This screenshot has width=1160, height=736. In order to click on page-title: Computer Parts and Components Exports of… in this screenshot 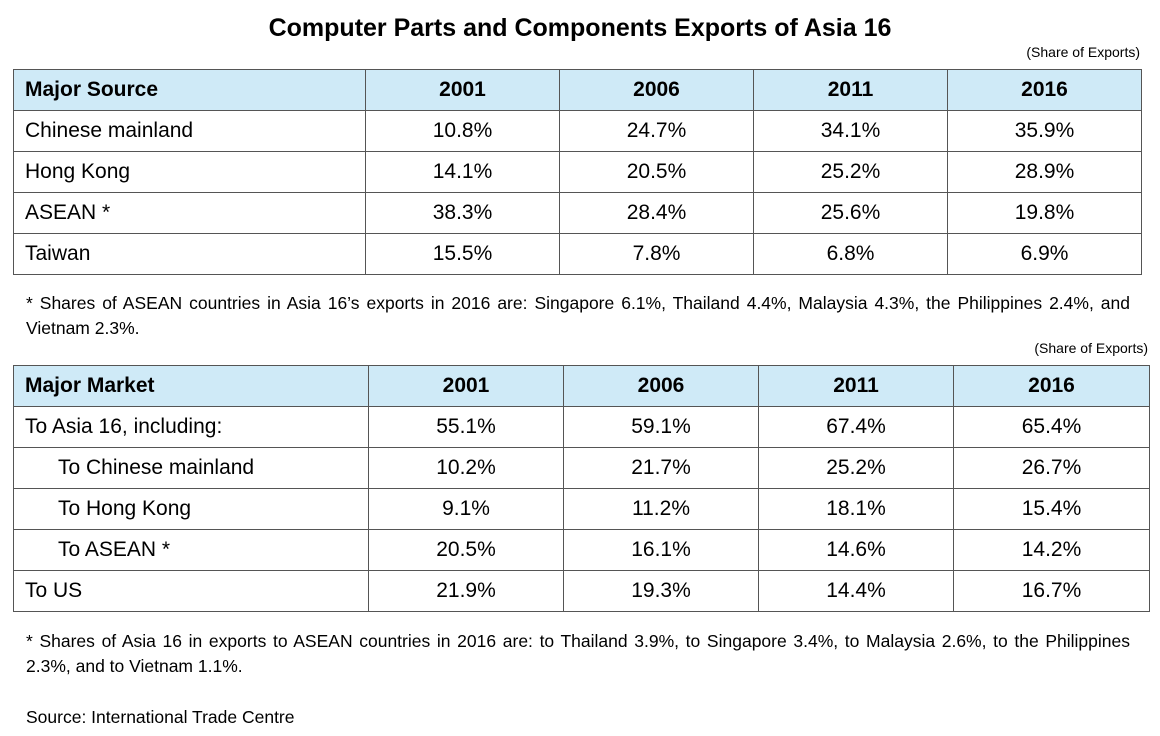, I will do `click(580, 28)`.